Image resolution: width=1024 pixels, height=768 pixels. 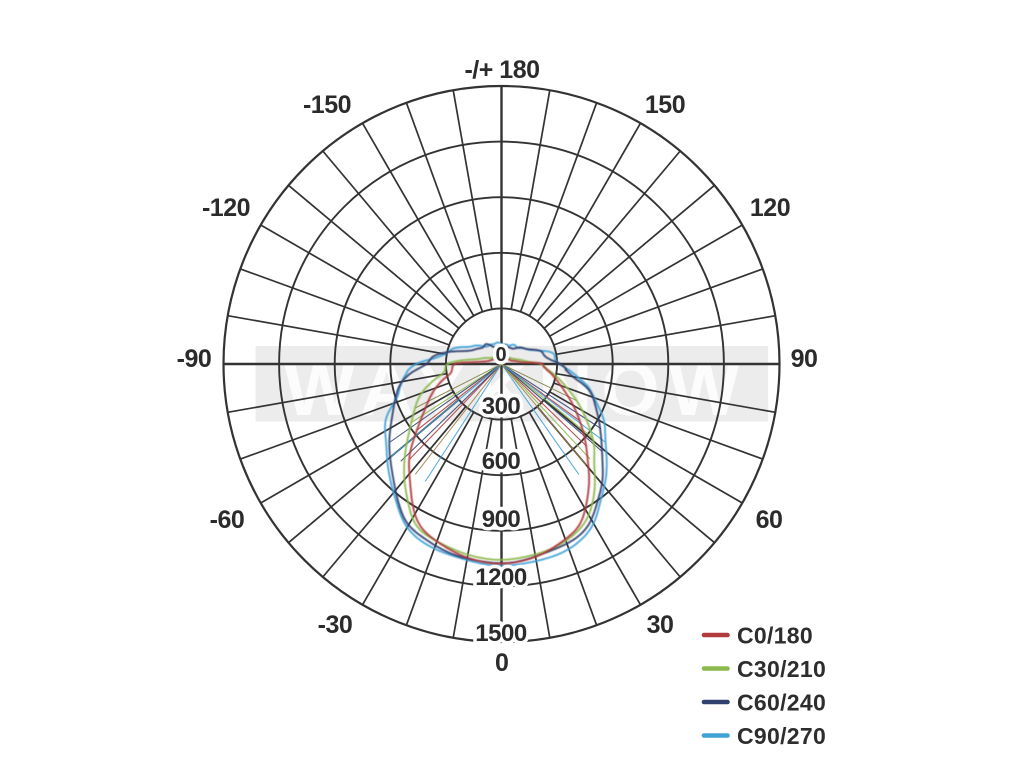 I want to click on svg-text: -/+ 180, so click(x=501, y=70).